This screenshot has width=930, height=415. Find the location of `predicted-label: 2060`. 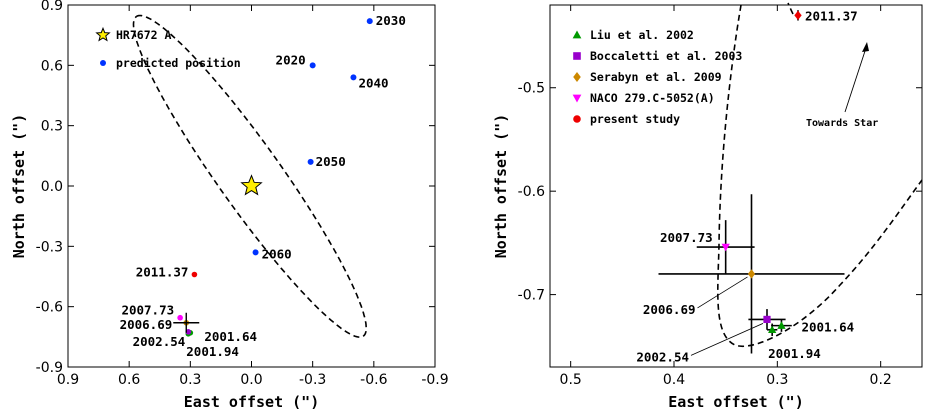

predicted-label: 2060 is located at coordinates (277, 253).